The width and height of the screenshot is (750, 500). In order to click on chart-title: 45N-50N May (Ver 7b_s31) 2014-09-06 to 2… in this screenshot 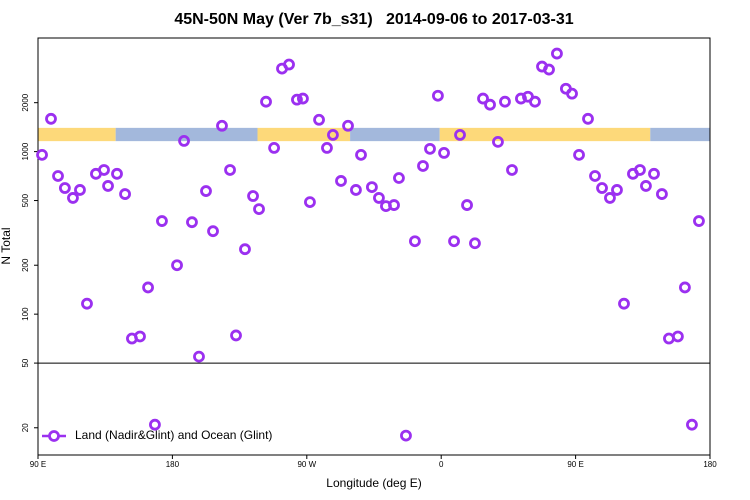, I will do `click(373, 19)`.